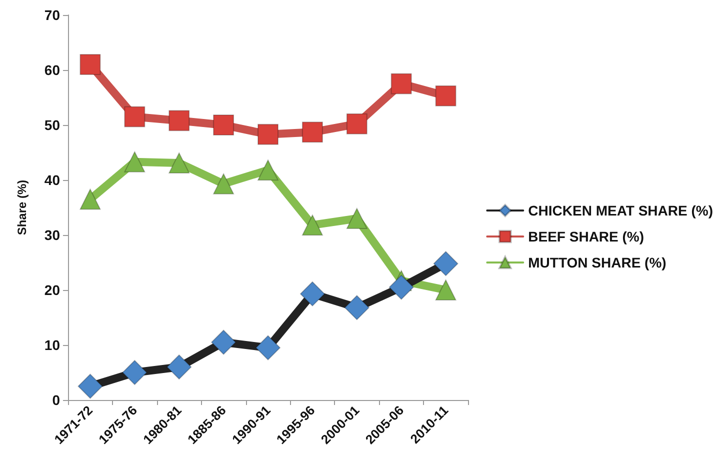  Describe the element at coordinates (52, 235) in the screenshot. I see `y-tick-label: 30` at that location.